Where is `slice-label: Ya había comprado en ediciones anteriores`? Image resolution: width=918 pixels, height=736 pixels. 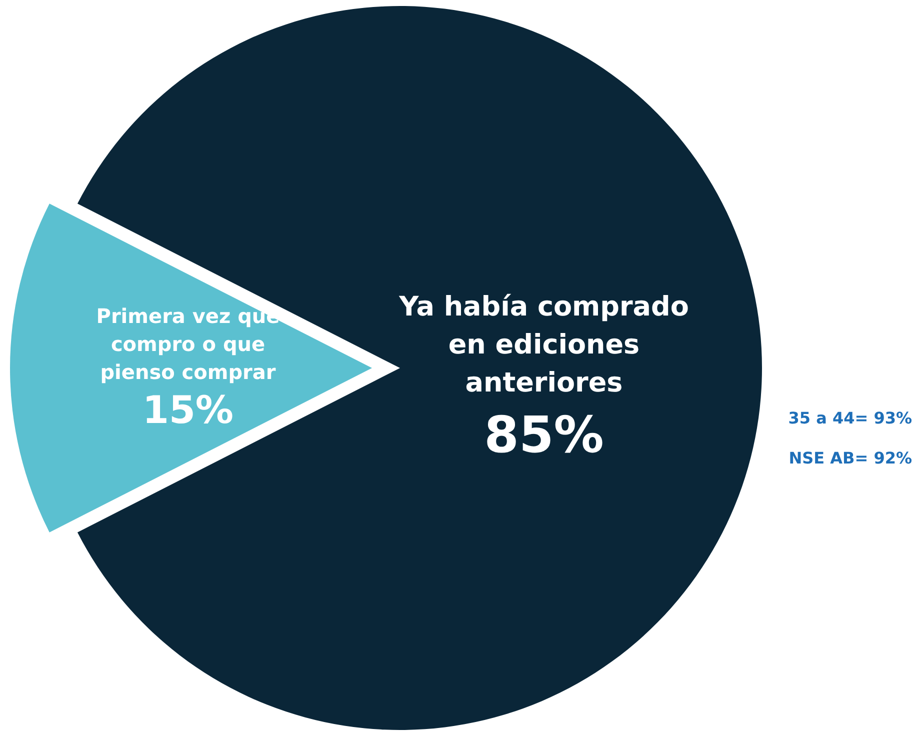 slice-label: Ya había comprado en ediciones anteriores is located at coordinates (543, 345).